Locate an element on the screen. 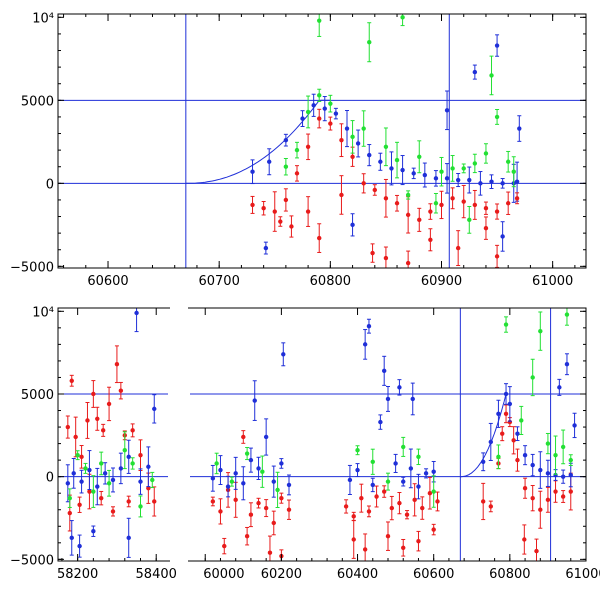 The height and width of the screenshot is (600, 600). bottom-xtick-label: 58200 is located at coordinates (77, 574).